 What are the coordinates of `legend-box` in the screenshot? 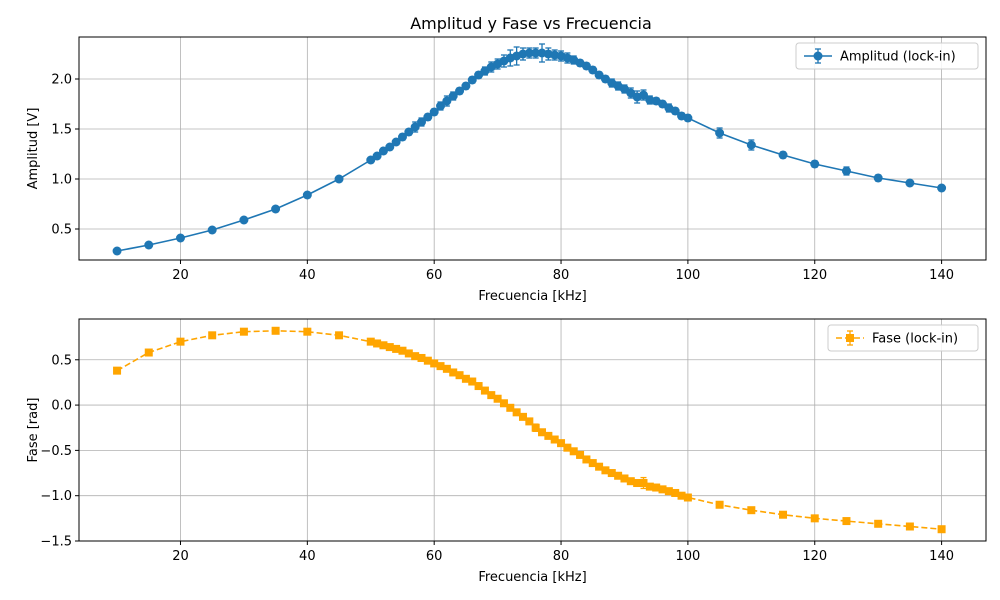 It's located at (887, 56).